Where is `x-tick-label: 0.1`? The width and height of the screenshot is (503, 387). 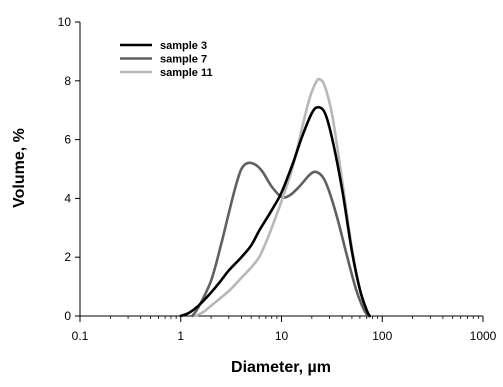 x-tick-label: 0.1 is located at coordinates (80, 336).